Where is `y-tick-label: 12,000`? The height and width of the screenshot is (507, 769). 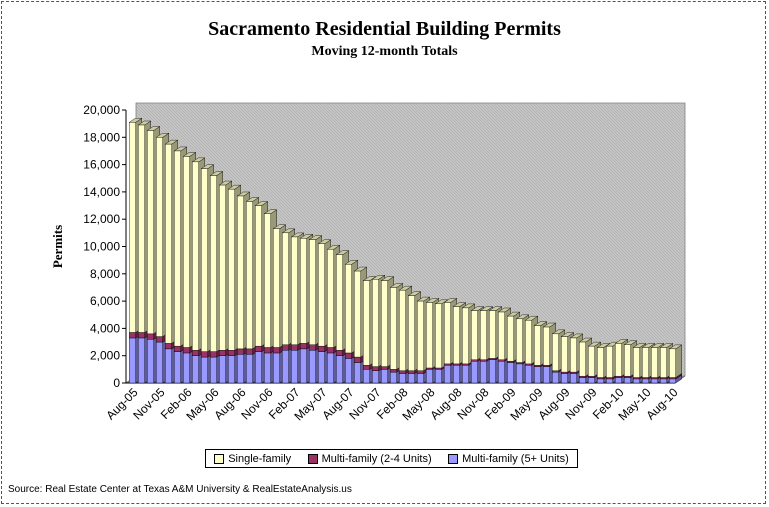 y-tick-label: 12,000 is located at coordinates (101, 219).